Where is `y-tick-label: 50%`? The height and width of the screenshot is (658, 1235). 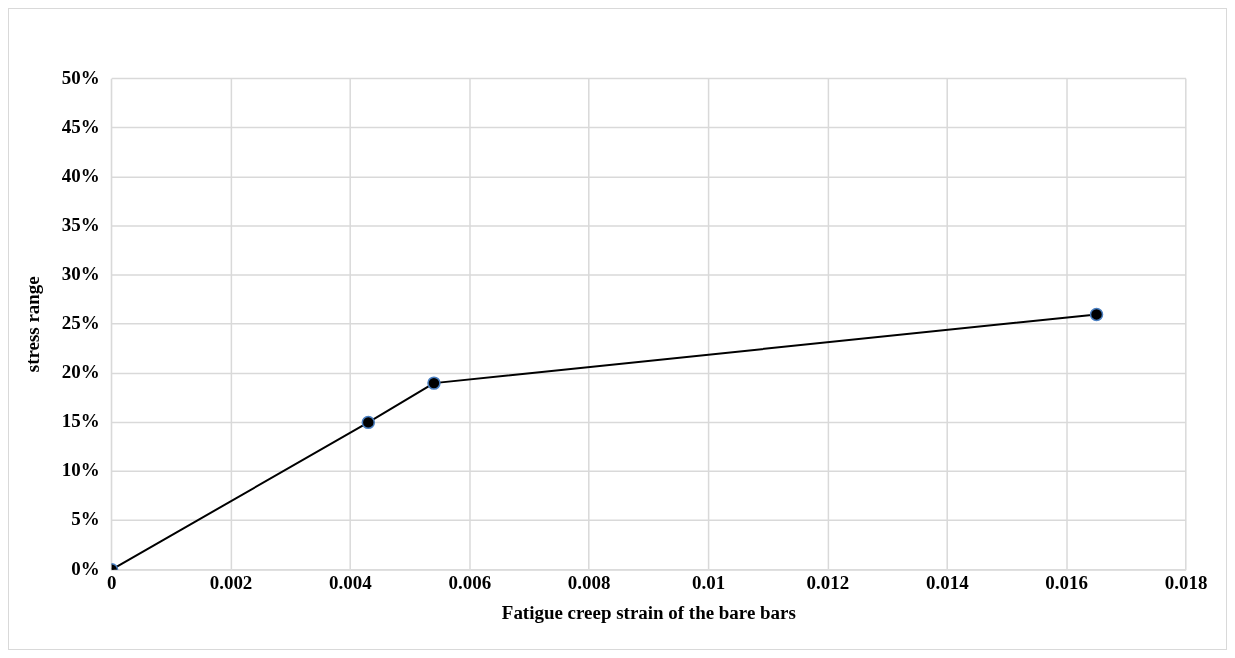 y-tick-label: 50% is located at coordinates (80, 77).